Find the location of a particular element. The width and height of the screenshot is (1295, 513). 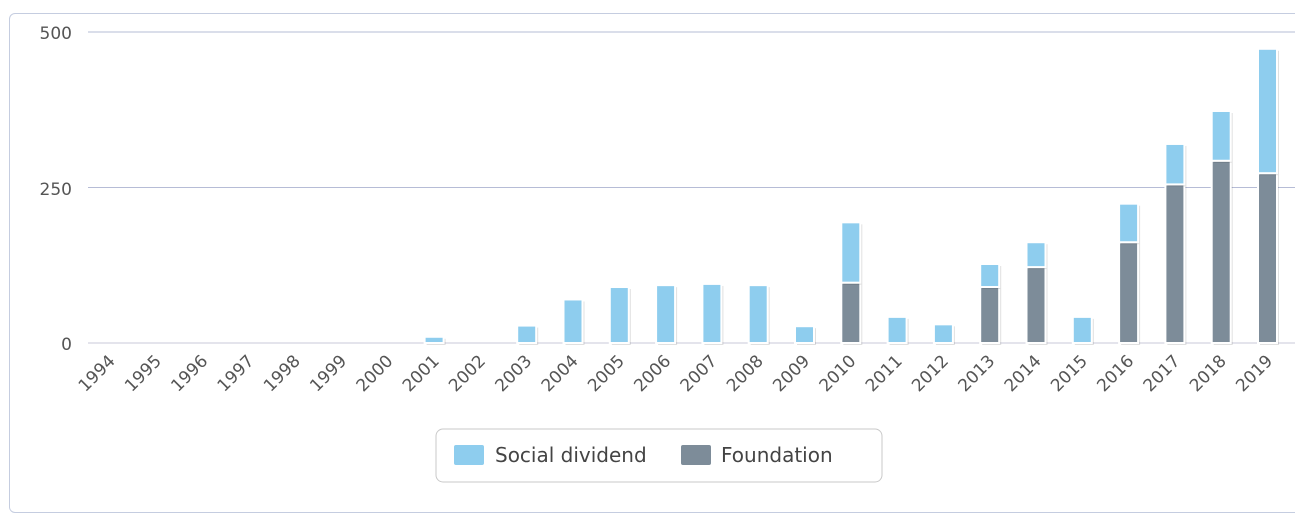

bar-social-dividend-2017 is located at coordinates (1175, 164).